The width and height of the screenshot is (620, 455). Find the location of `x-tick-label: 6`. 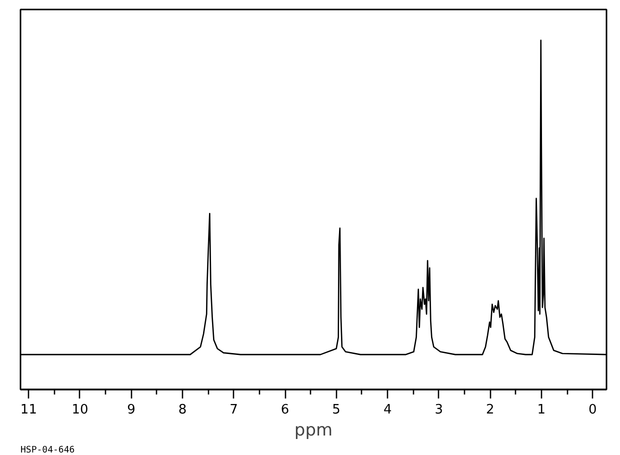

x-tick-label: 6 is located at coordinates (285, 410).